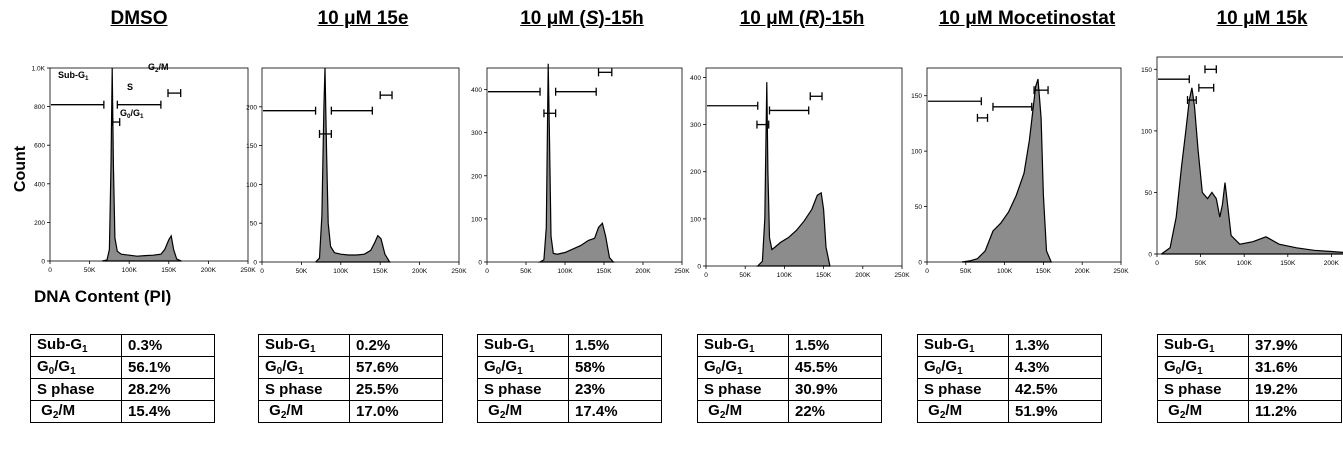  I want to click on phase-value: 15.4%, so click(168, 411).